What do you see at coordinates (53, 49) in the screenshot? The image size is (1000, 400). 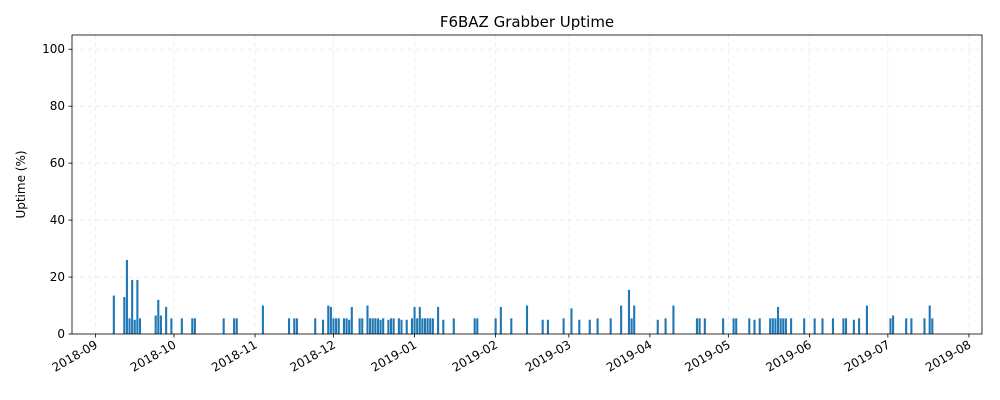 I see `y-tick-label: 100` at bounding box center [53, 49].